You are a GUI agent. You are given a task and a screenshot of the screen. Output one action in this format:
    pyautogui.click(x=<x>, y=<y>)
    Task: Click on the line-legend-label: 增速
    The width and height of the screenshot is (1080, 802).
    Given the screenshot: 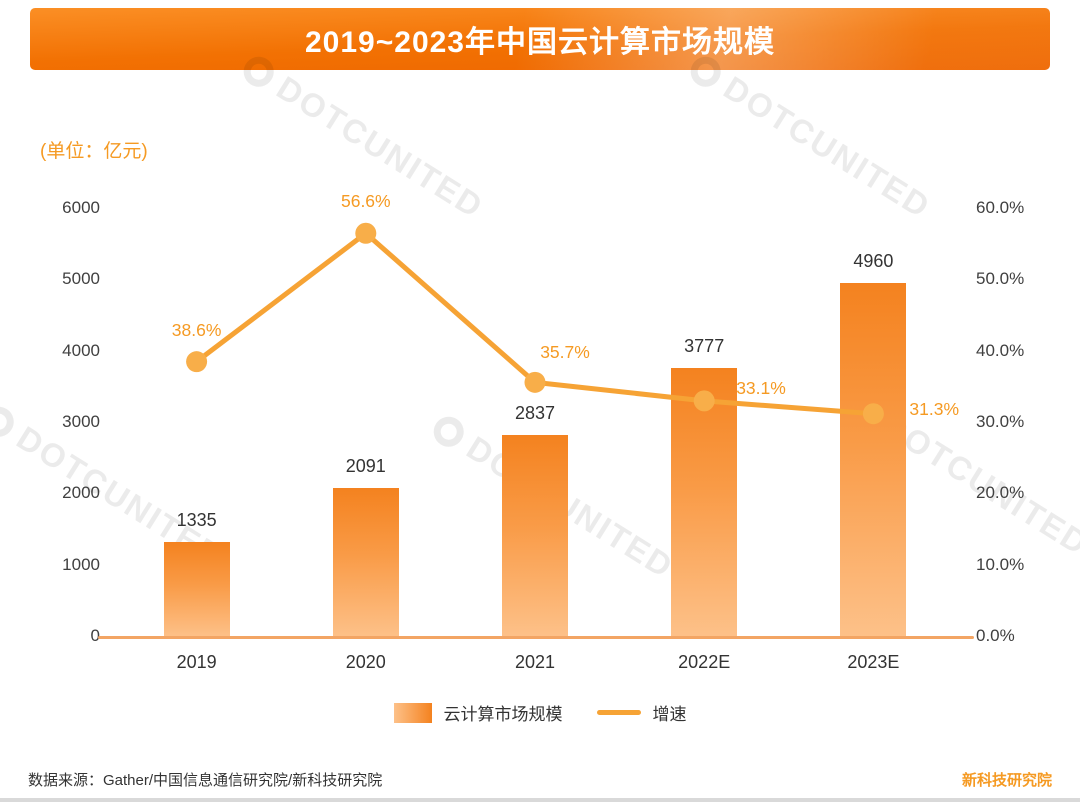 What is the action you would take?
    pyautogui.click(x=669, y=714)
    